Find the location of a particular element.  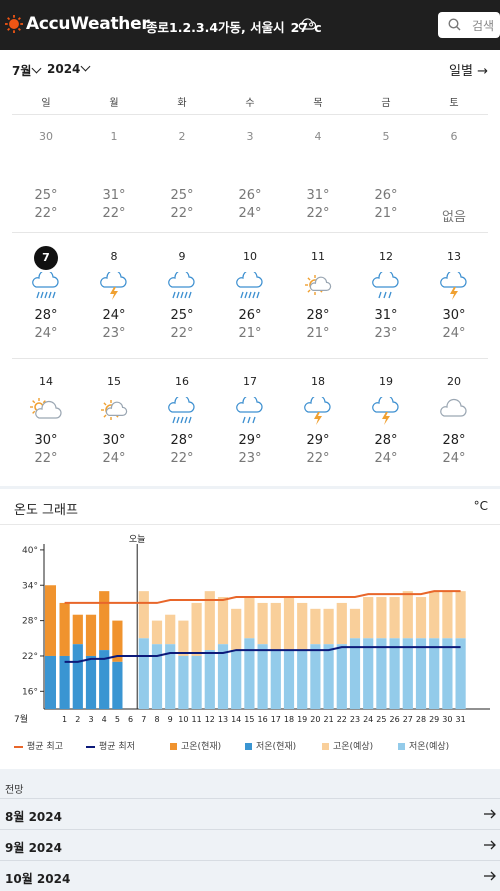

calendar-day: 16 28° 22° is located at coordinates (182, 430).